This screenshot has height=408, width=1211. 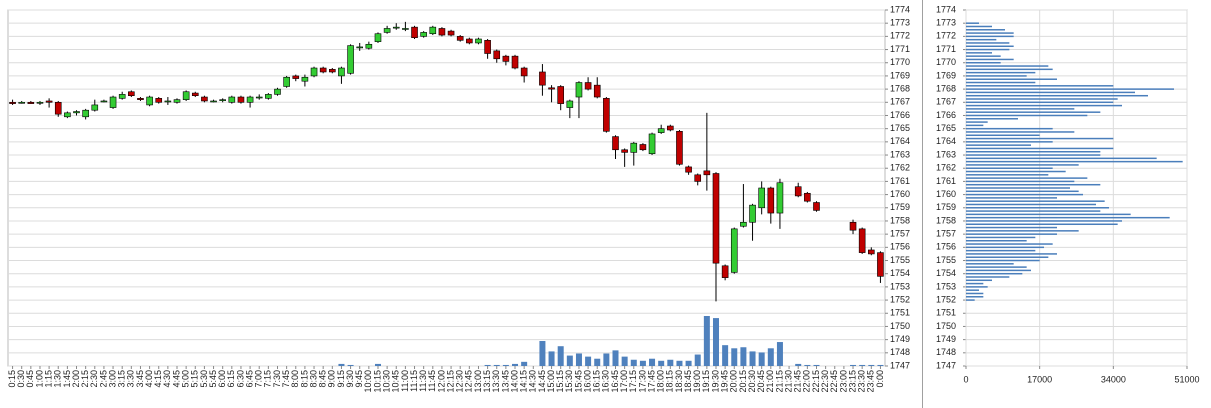 What do you see at coordinates (240, 379) in the screenshot?
I see `x-tick-label: 6:30` at bounding box center [240, 379].